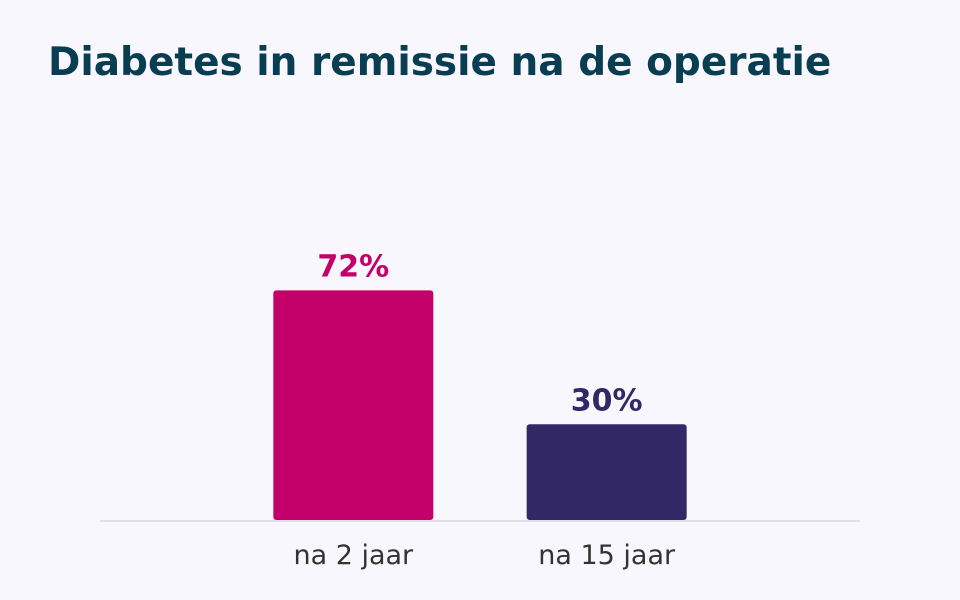  What do you see at coordinates (440, 62) in the screenshot?
I see `chart-title: Diabetes in remissie na de operatie` at bounding box center [440, 62].